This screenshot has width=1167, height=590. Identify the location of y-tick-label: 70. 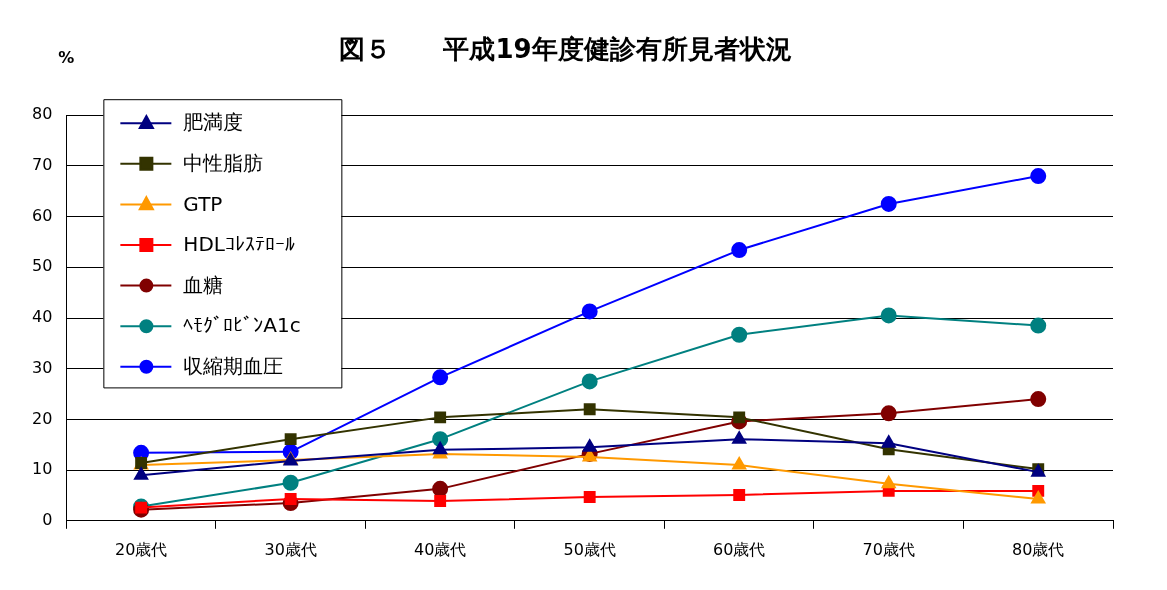
(42, 165).